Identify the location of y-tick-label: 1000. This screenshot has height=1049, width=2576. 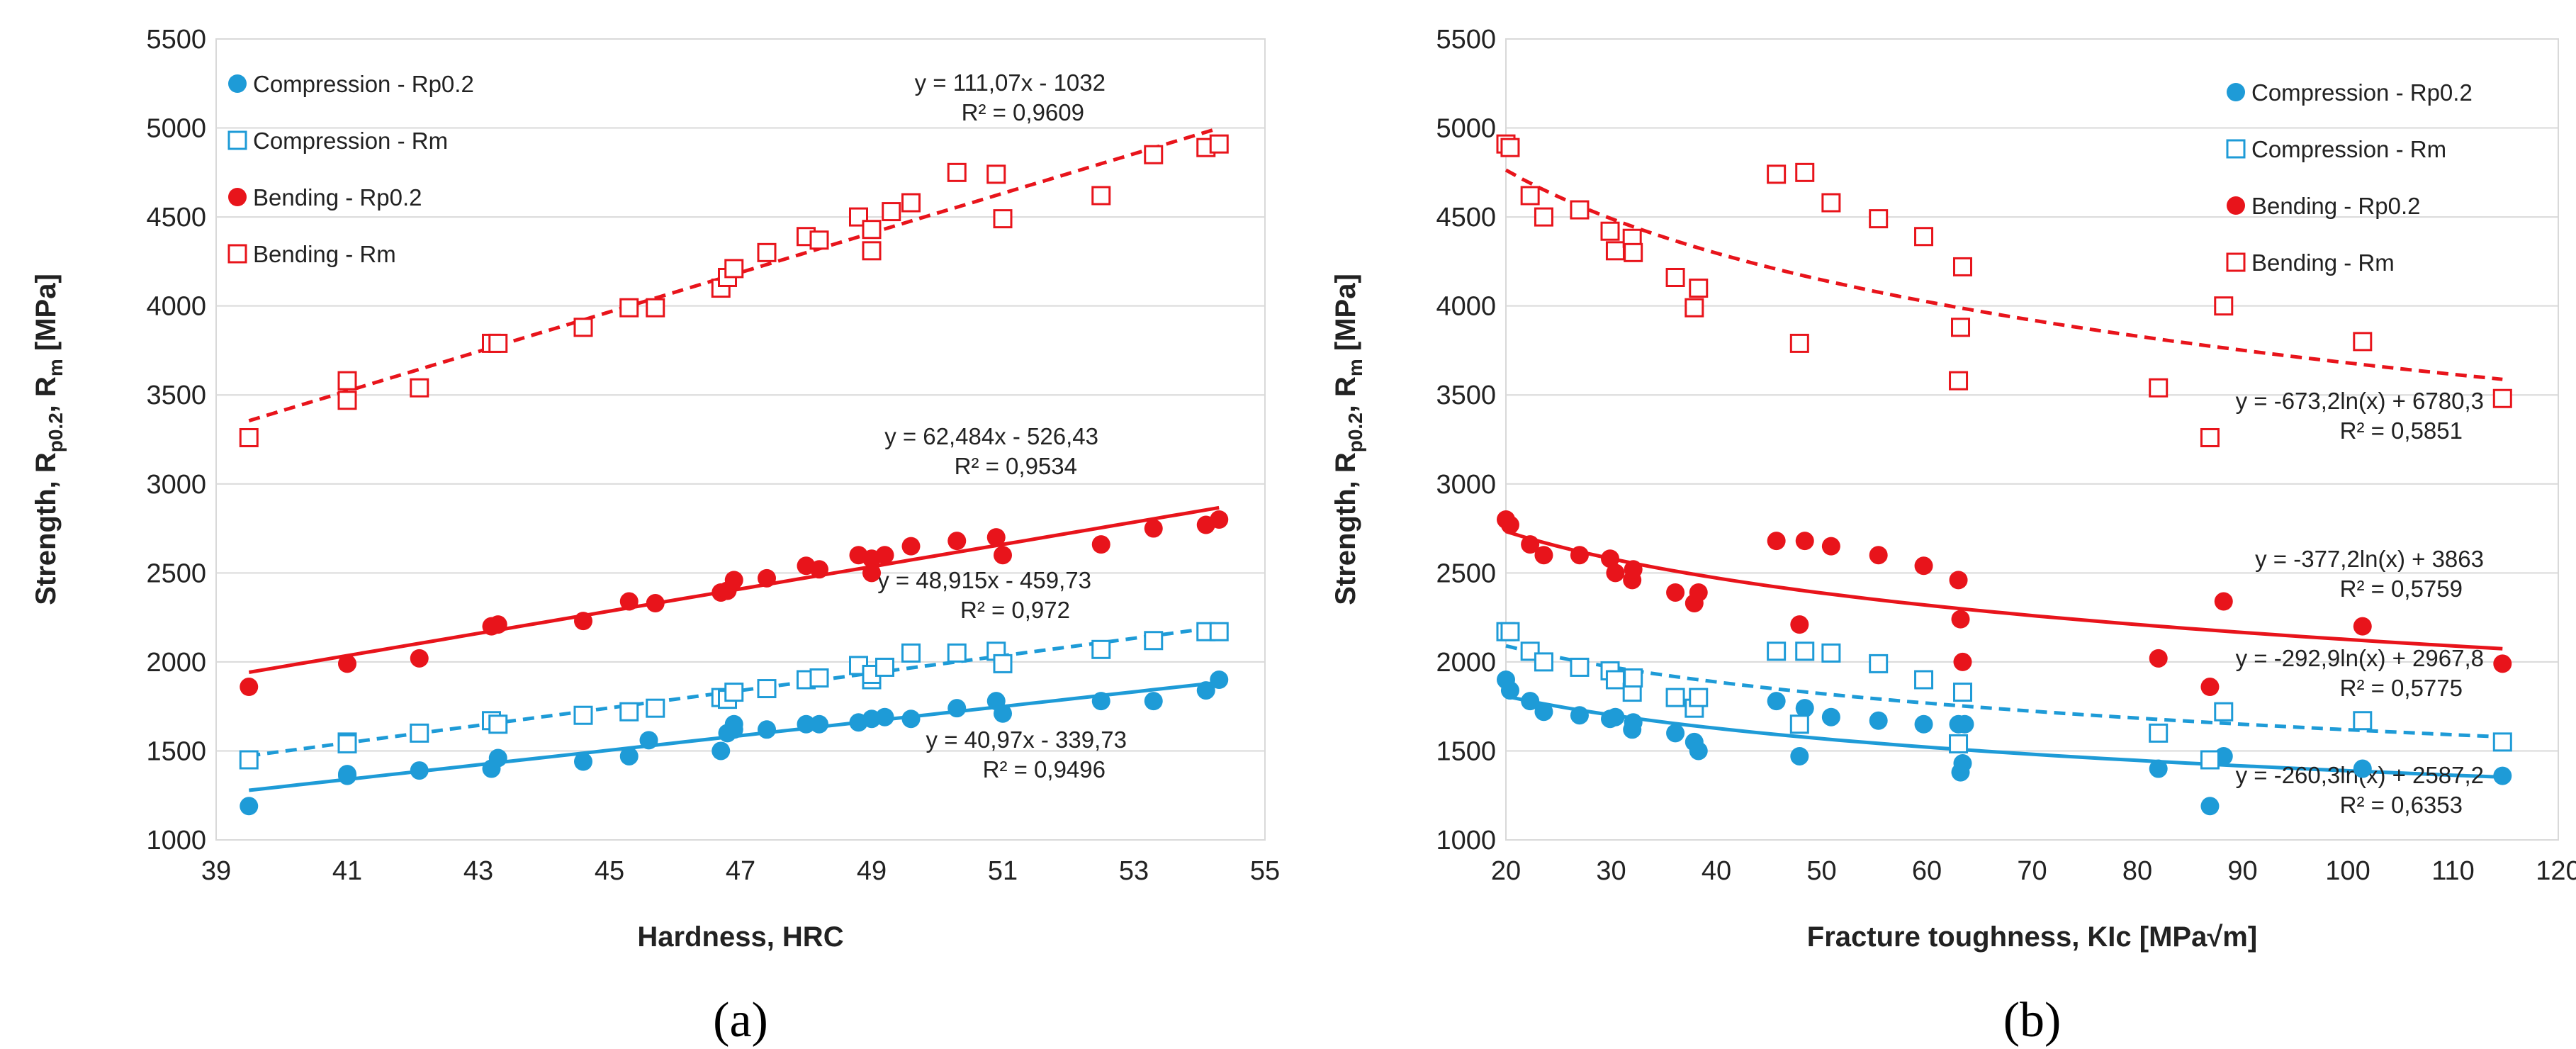
(1466, 841).